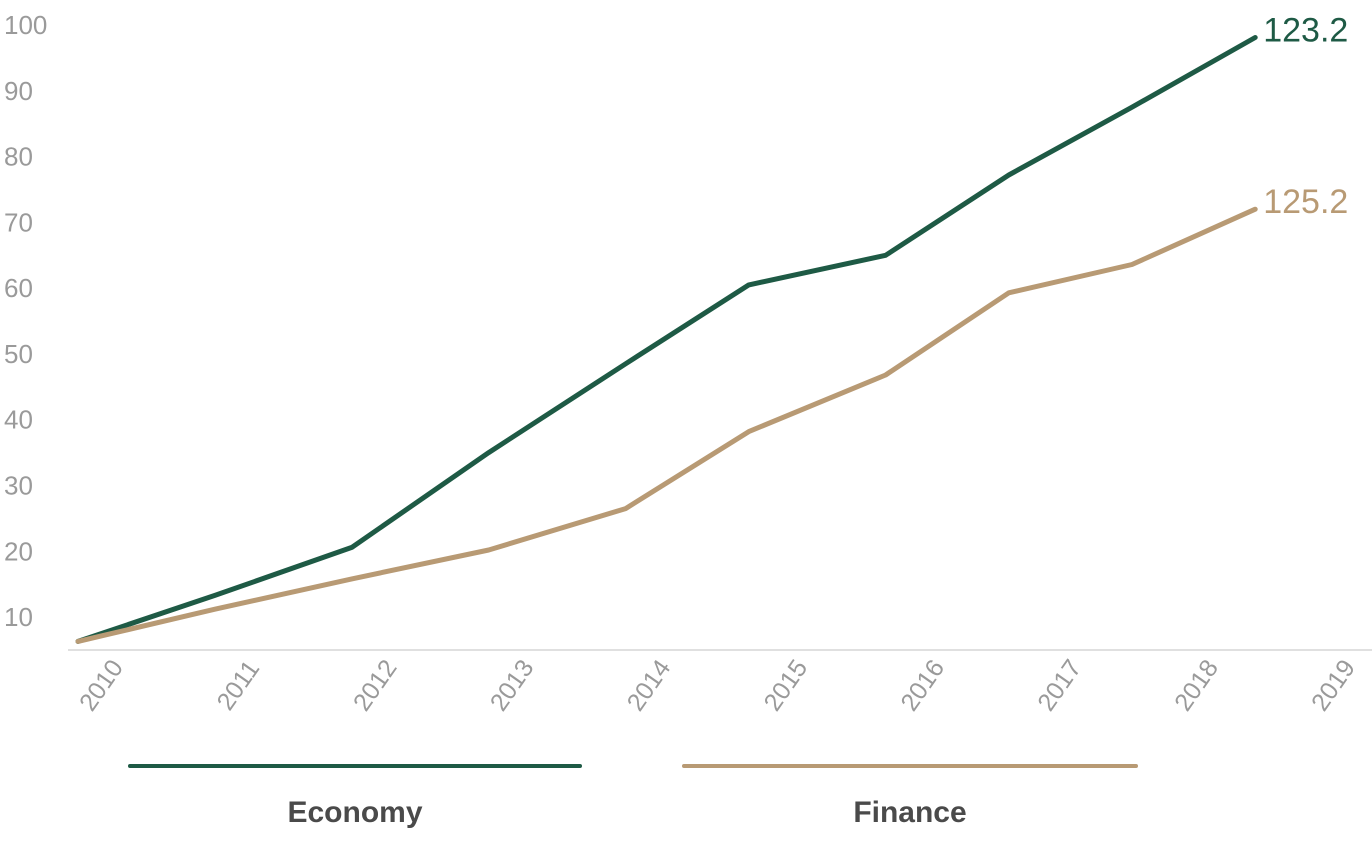 The image size is (1372, 844). Describe the element at coordinates (25, 25) in the screenshot. I see `y-tick-label: 100` at that location.